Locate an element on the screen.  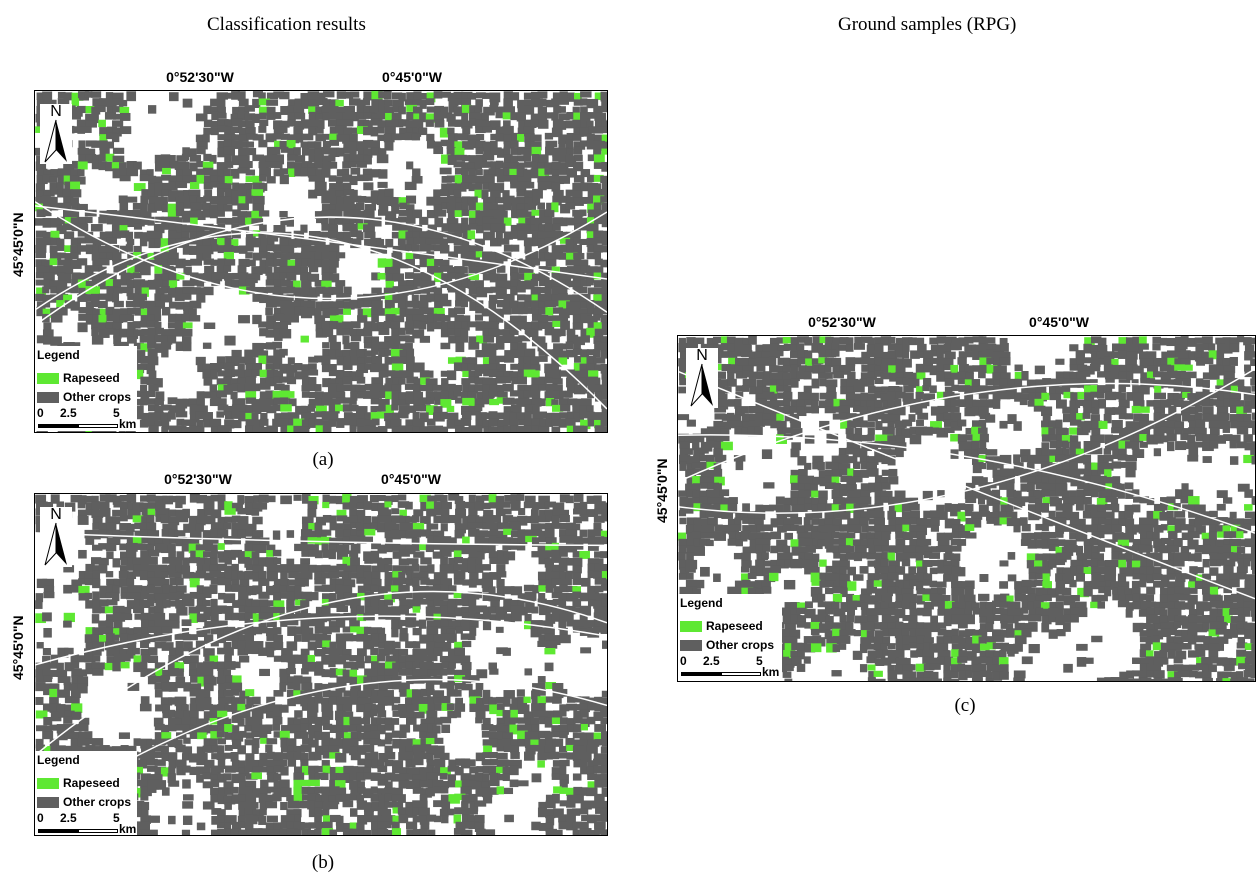
rapeseed-swatch is located at coordinates (48, 378).